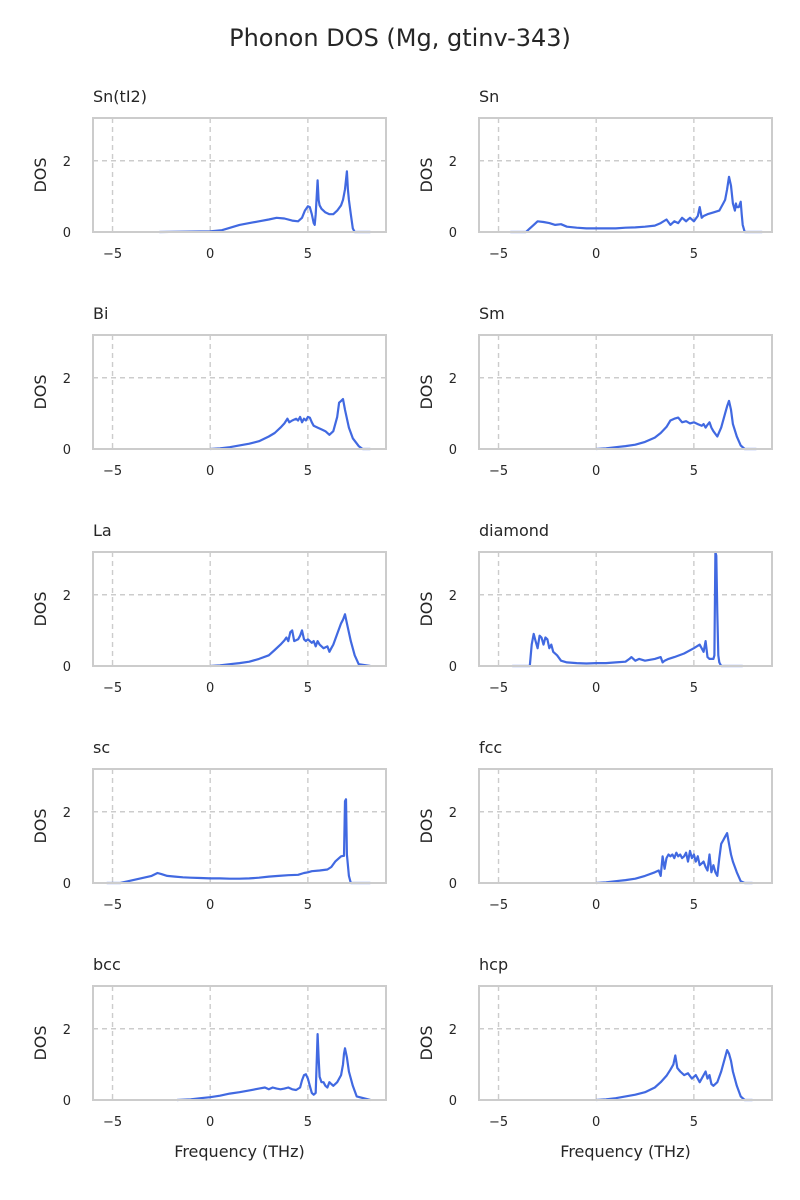  Describe the element at coordinates (101, 747) in the screenshot. I see `panel-title: sc` at that location.